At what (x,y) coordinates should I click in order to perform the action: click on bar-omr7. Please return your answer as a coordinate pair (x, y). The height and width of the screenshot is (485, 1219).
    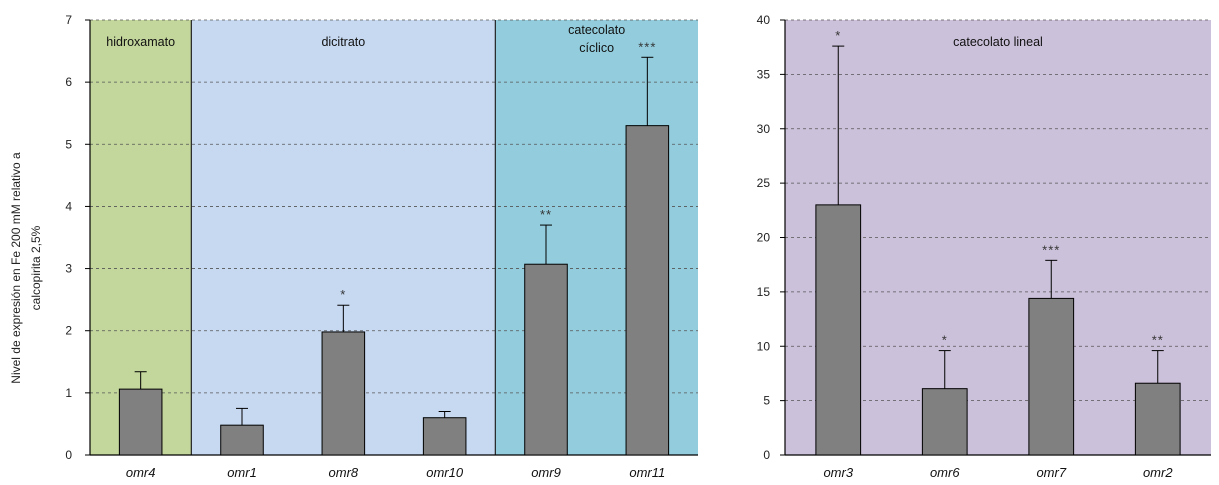
    Looking at the image, I should click on (1051, 376).